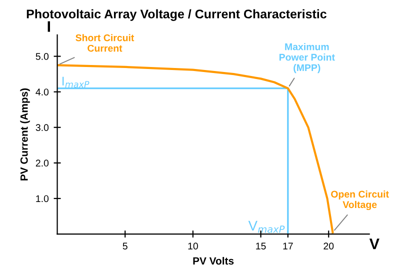 This screenshot has width=395, height=269. Describe the element at coordinates (266, 226) in the screenshot. I see `ref-line-label: V$_{maxP}$` at that location.